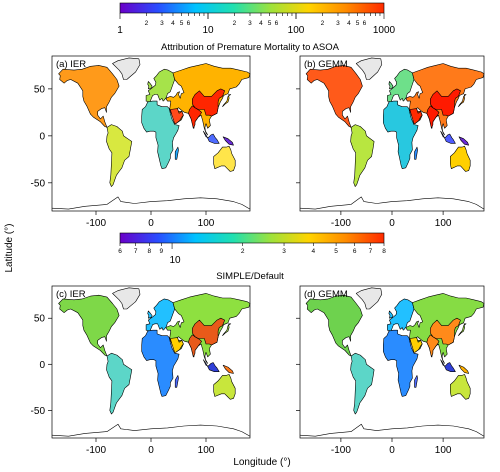 Image resolution: width=500 pixels, height=472 pixels. I want to click on top-colorbar-ticks, so click(252, 16).